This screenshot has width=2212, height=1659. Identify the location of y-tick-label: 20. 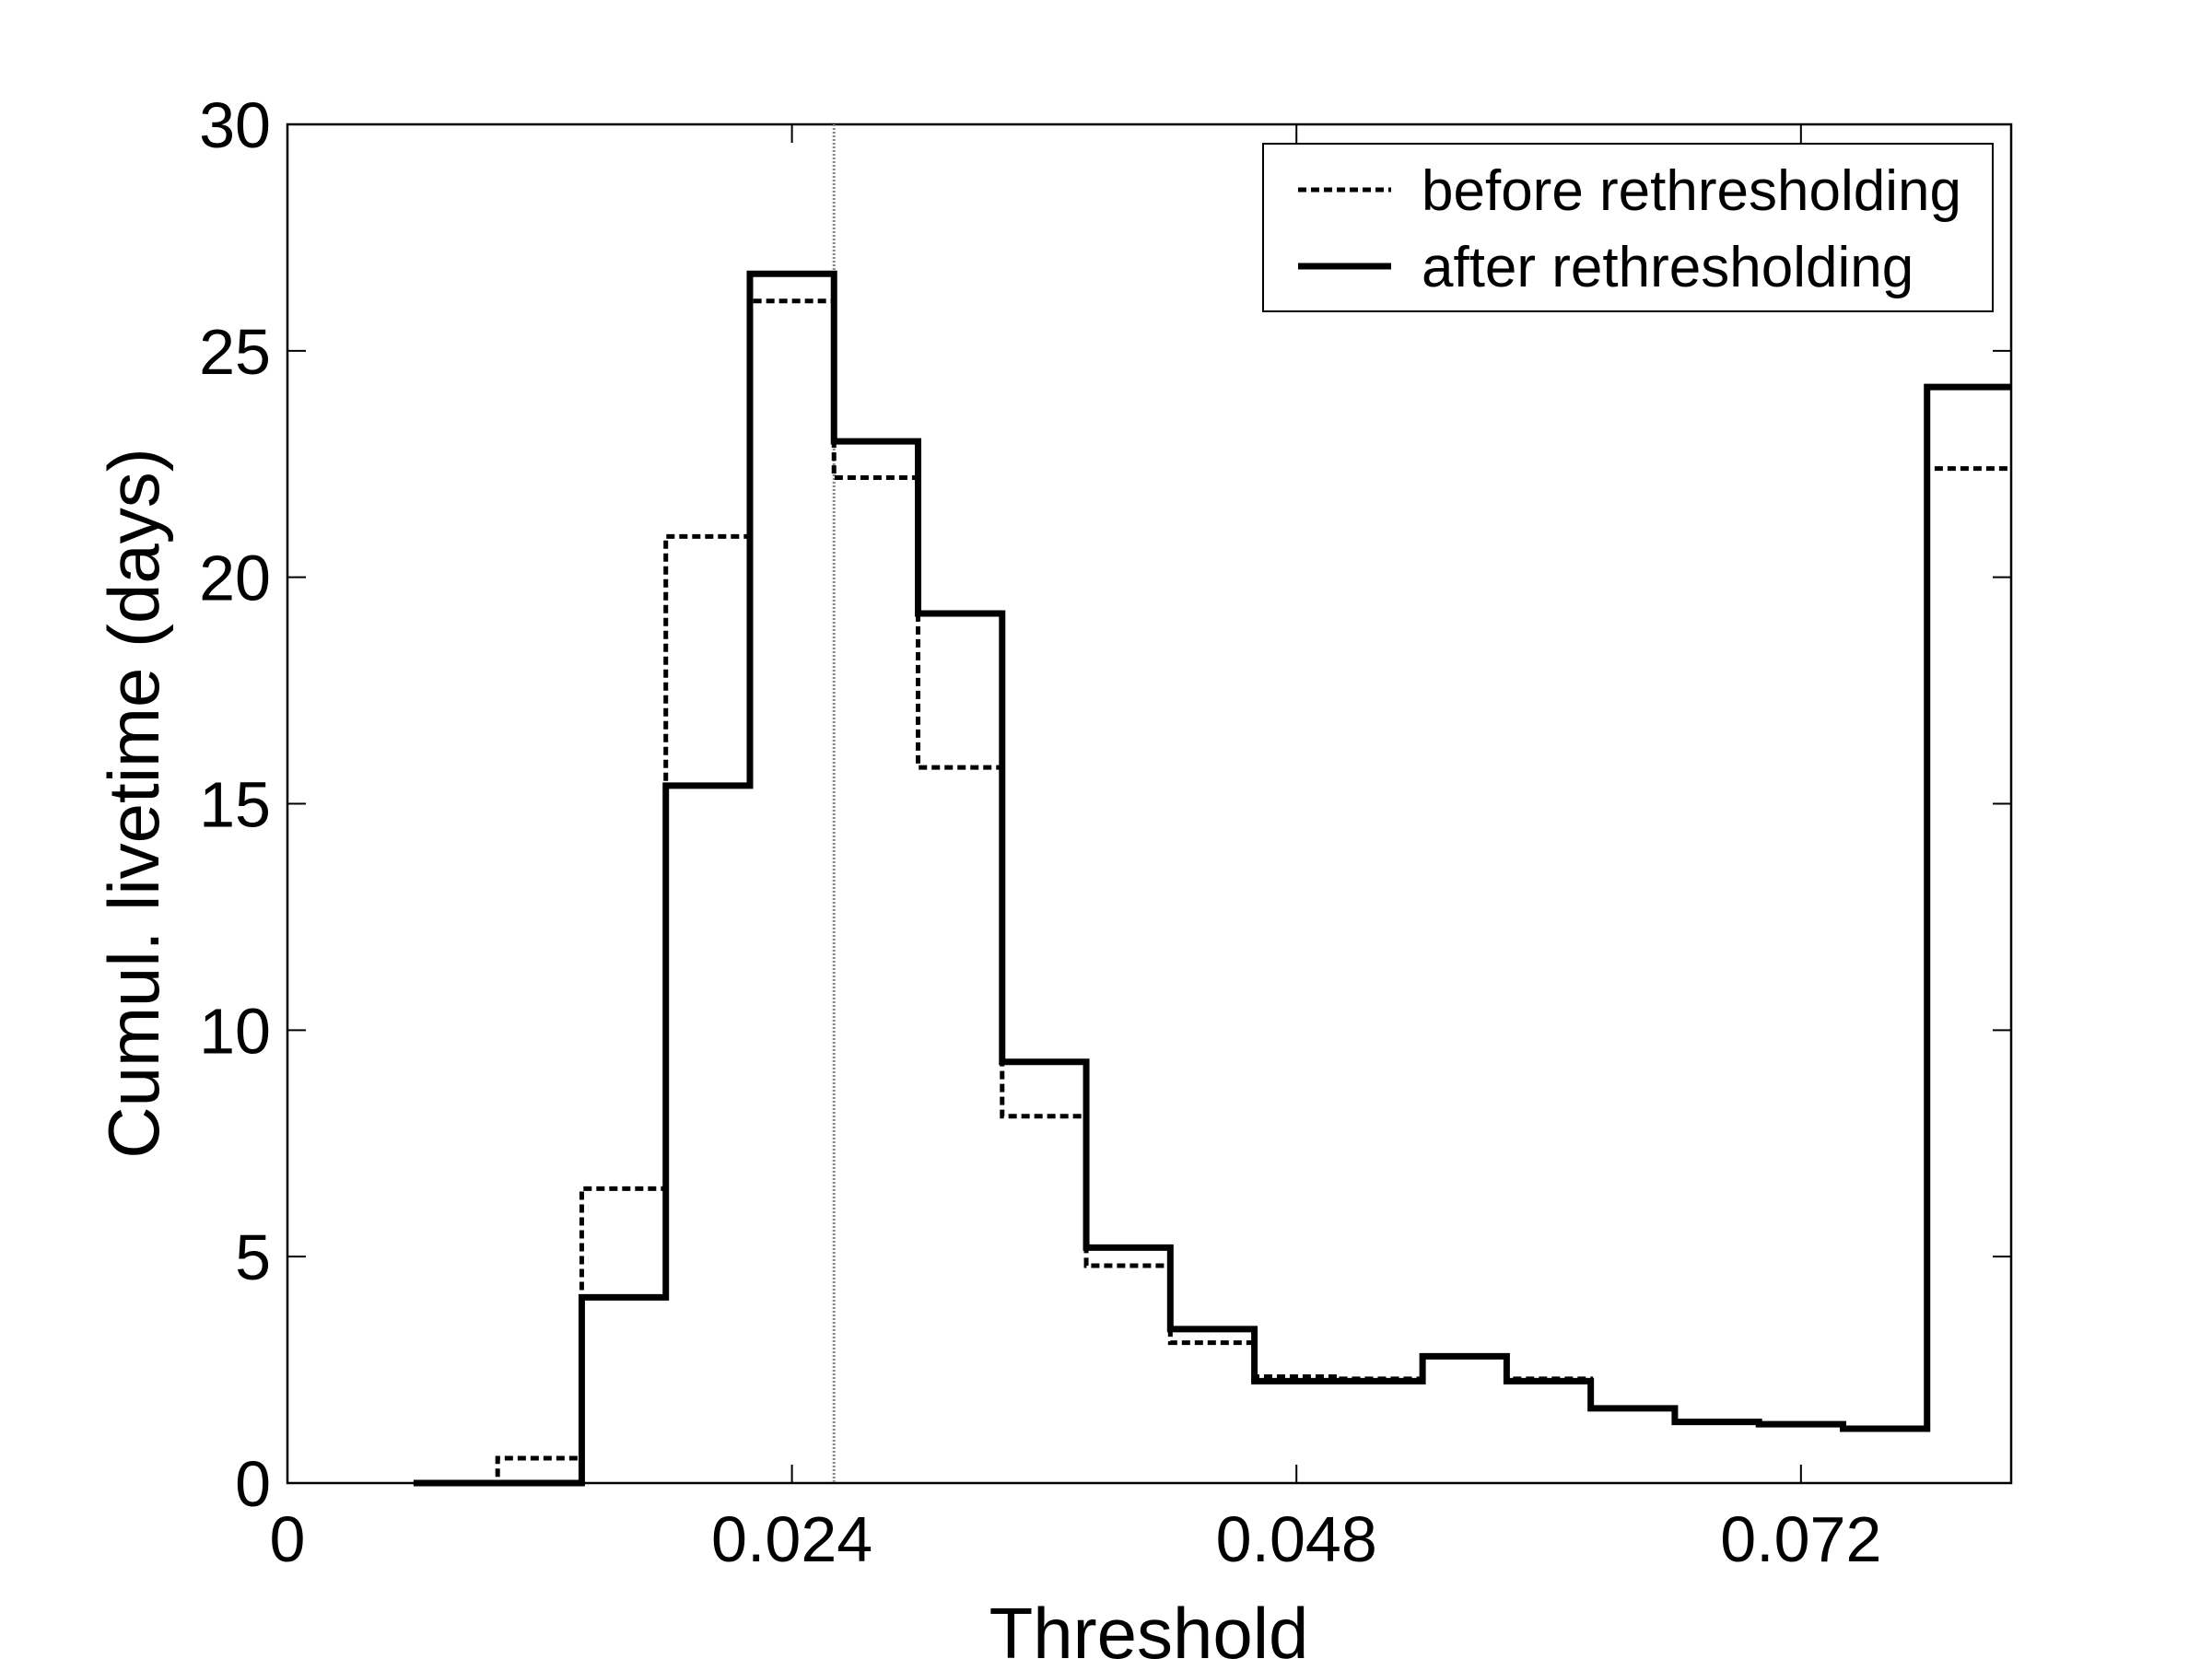
(235, 578).